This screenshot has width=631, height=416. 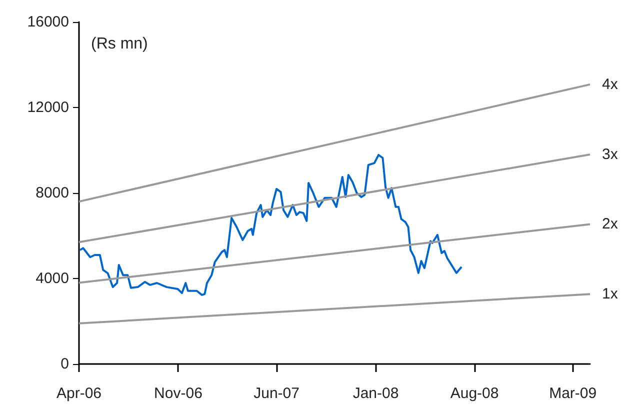 What do you see at coordinates (79, 393) in the screenshot?
I see `x-tick-label: Apr-06` at bounding box center [79, 393].